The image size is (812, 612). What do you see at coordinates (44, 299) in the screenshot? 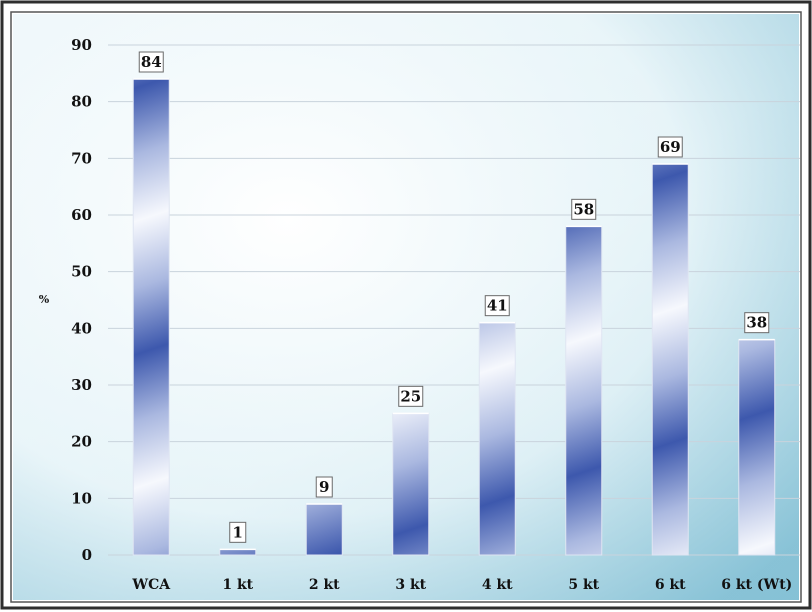
I see `y-axis-label: %` at bounding box center [44, 299].